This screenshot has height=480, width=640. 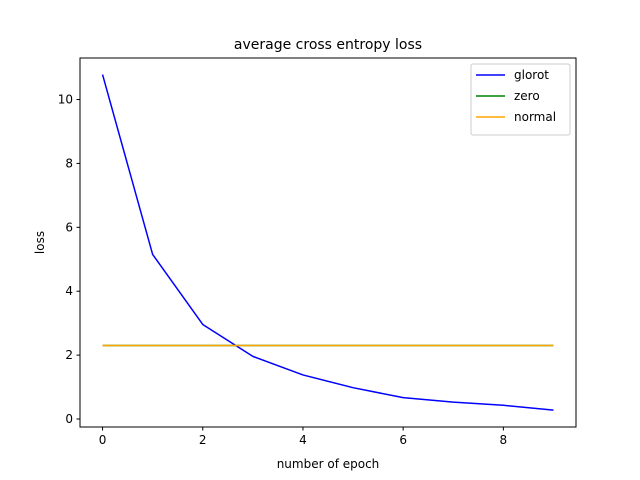 What do you see at coordinates (103, 440) in the screenshot?
I see `x-tick-label: 0` at bounding box center [103, 440].